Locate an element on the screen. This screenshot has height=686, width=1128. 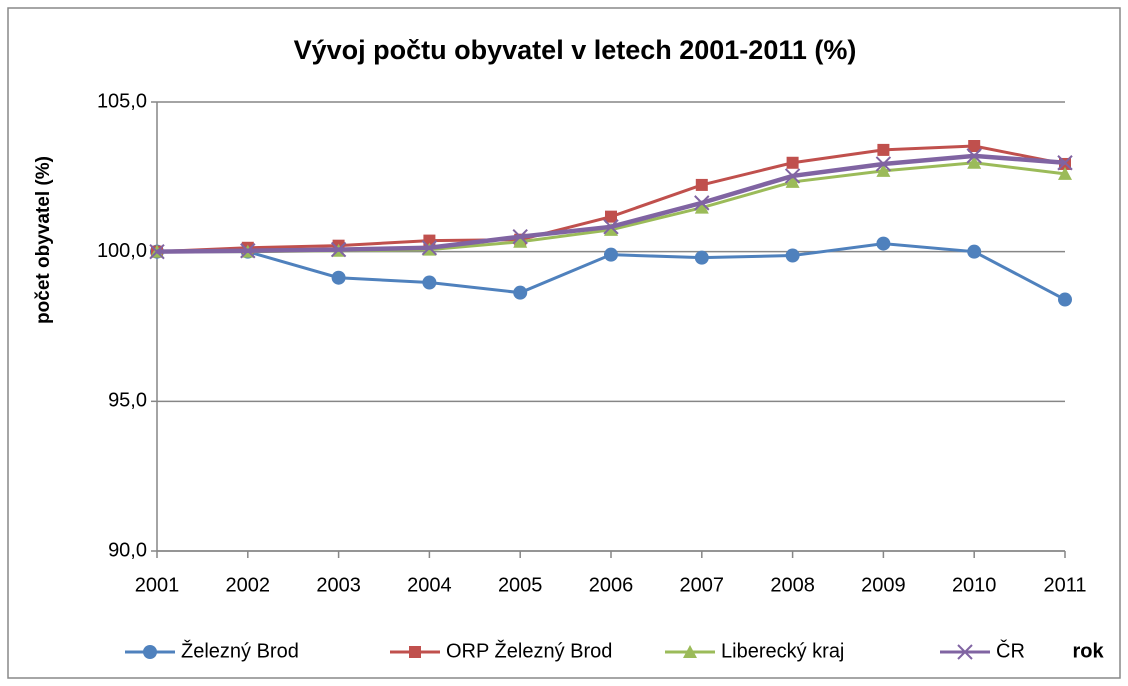
x-tick-label: 2003 is located at coordinates (338, 585).